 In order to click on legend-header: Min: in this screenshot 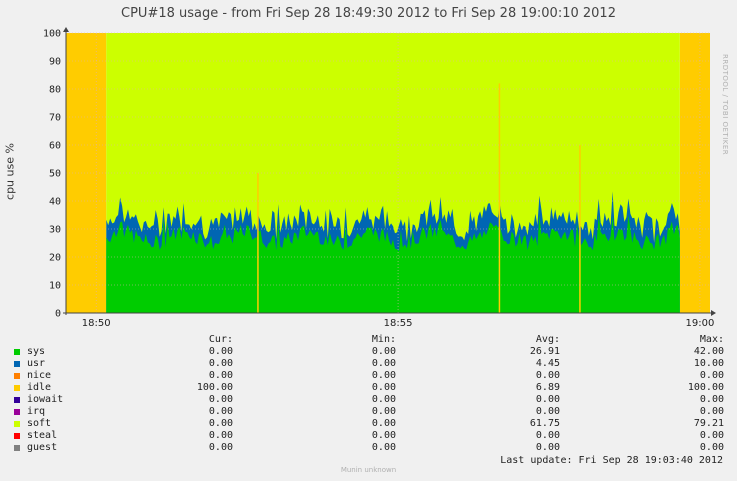, I will do `click(383, 339)`.